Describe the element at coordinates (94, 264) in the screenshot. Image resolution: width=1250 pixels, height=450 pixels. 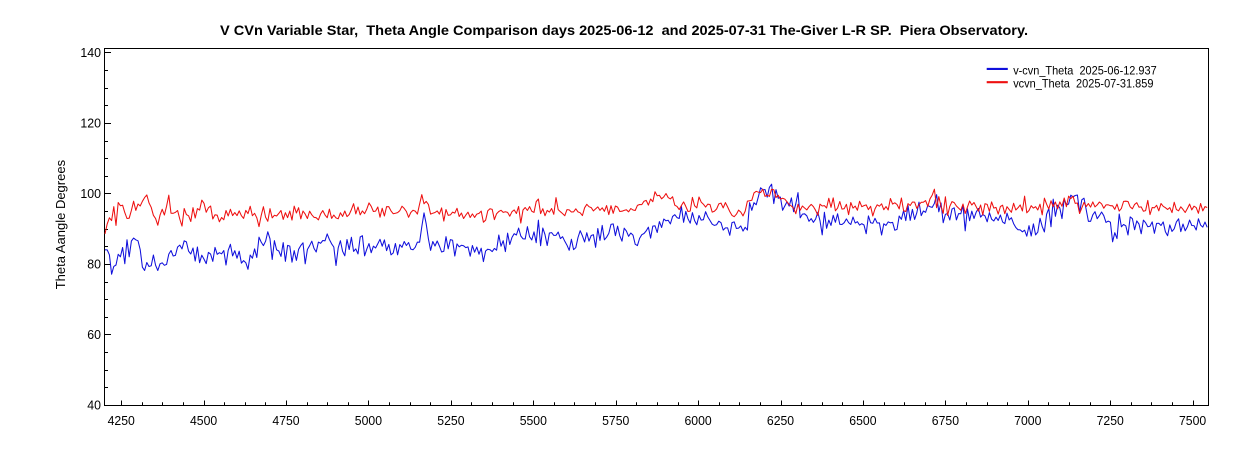
I see `svg-text: 80` at that location.